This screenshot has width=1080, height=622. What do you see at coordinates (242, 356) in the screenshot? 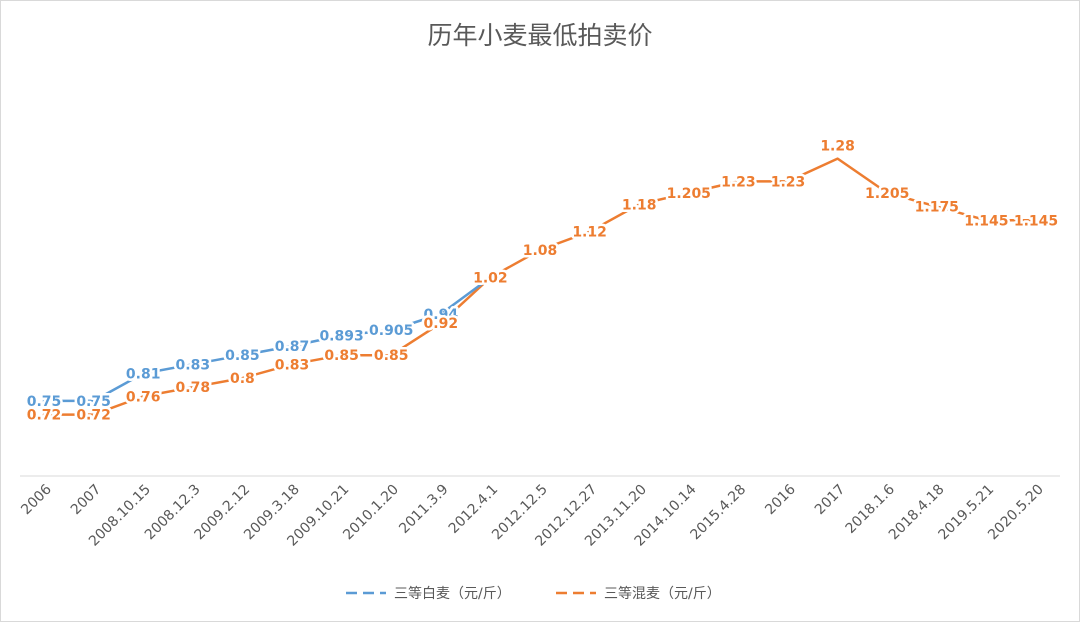
I see `data-label-0-4: 0.85` at bounding box center [242, 356].